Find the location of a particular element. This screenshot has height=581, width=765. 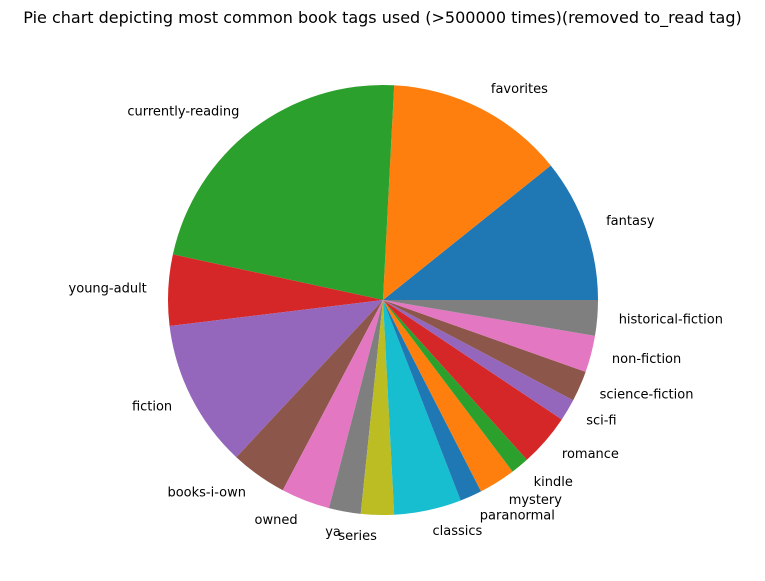

pie-label-sci-fi: sci-fi is located at coordinates (601, 421).